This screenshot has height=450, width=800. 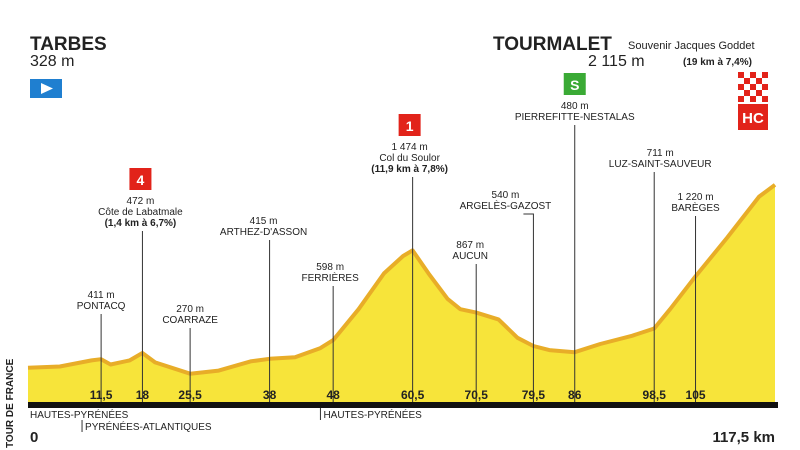 I want to click on x-tick-label: 25,5, so click(x=190, y=395).